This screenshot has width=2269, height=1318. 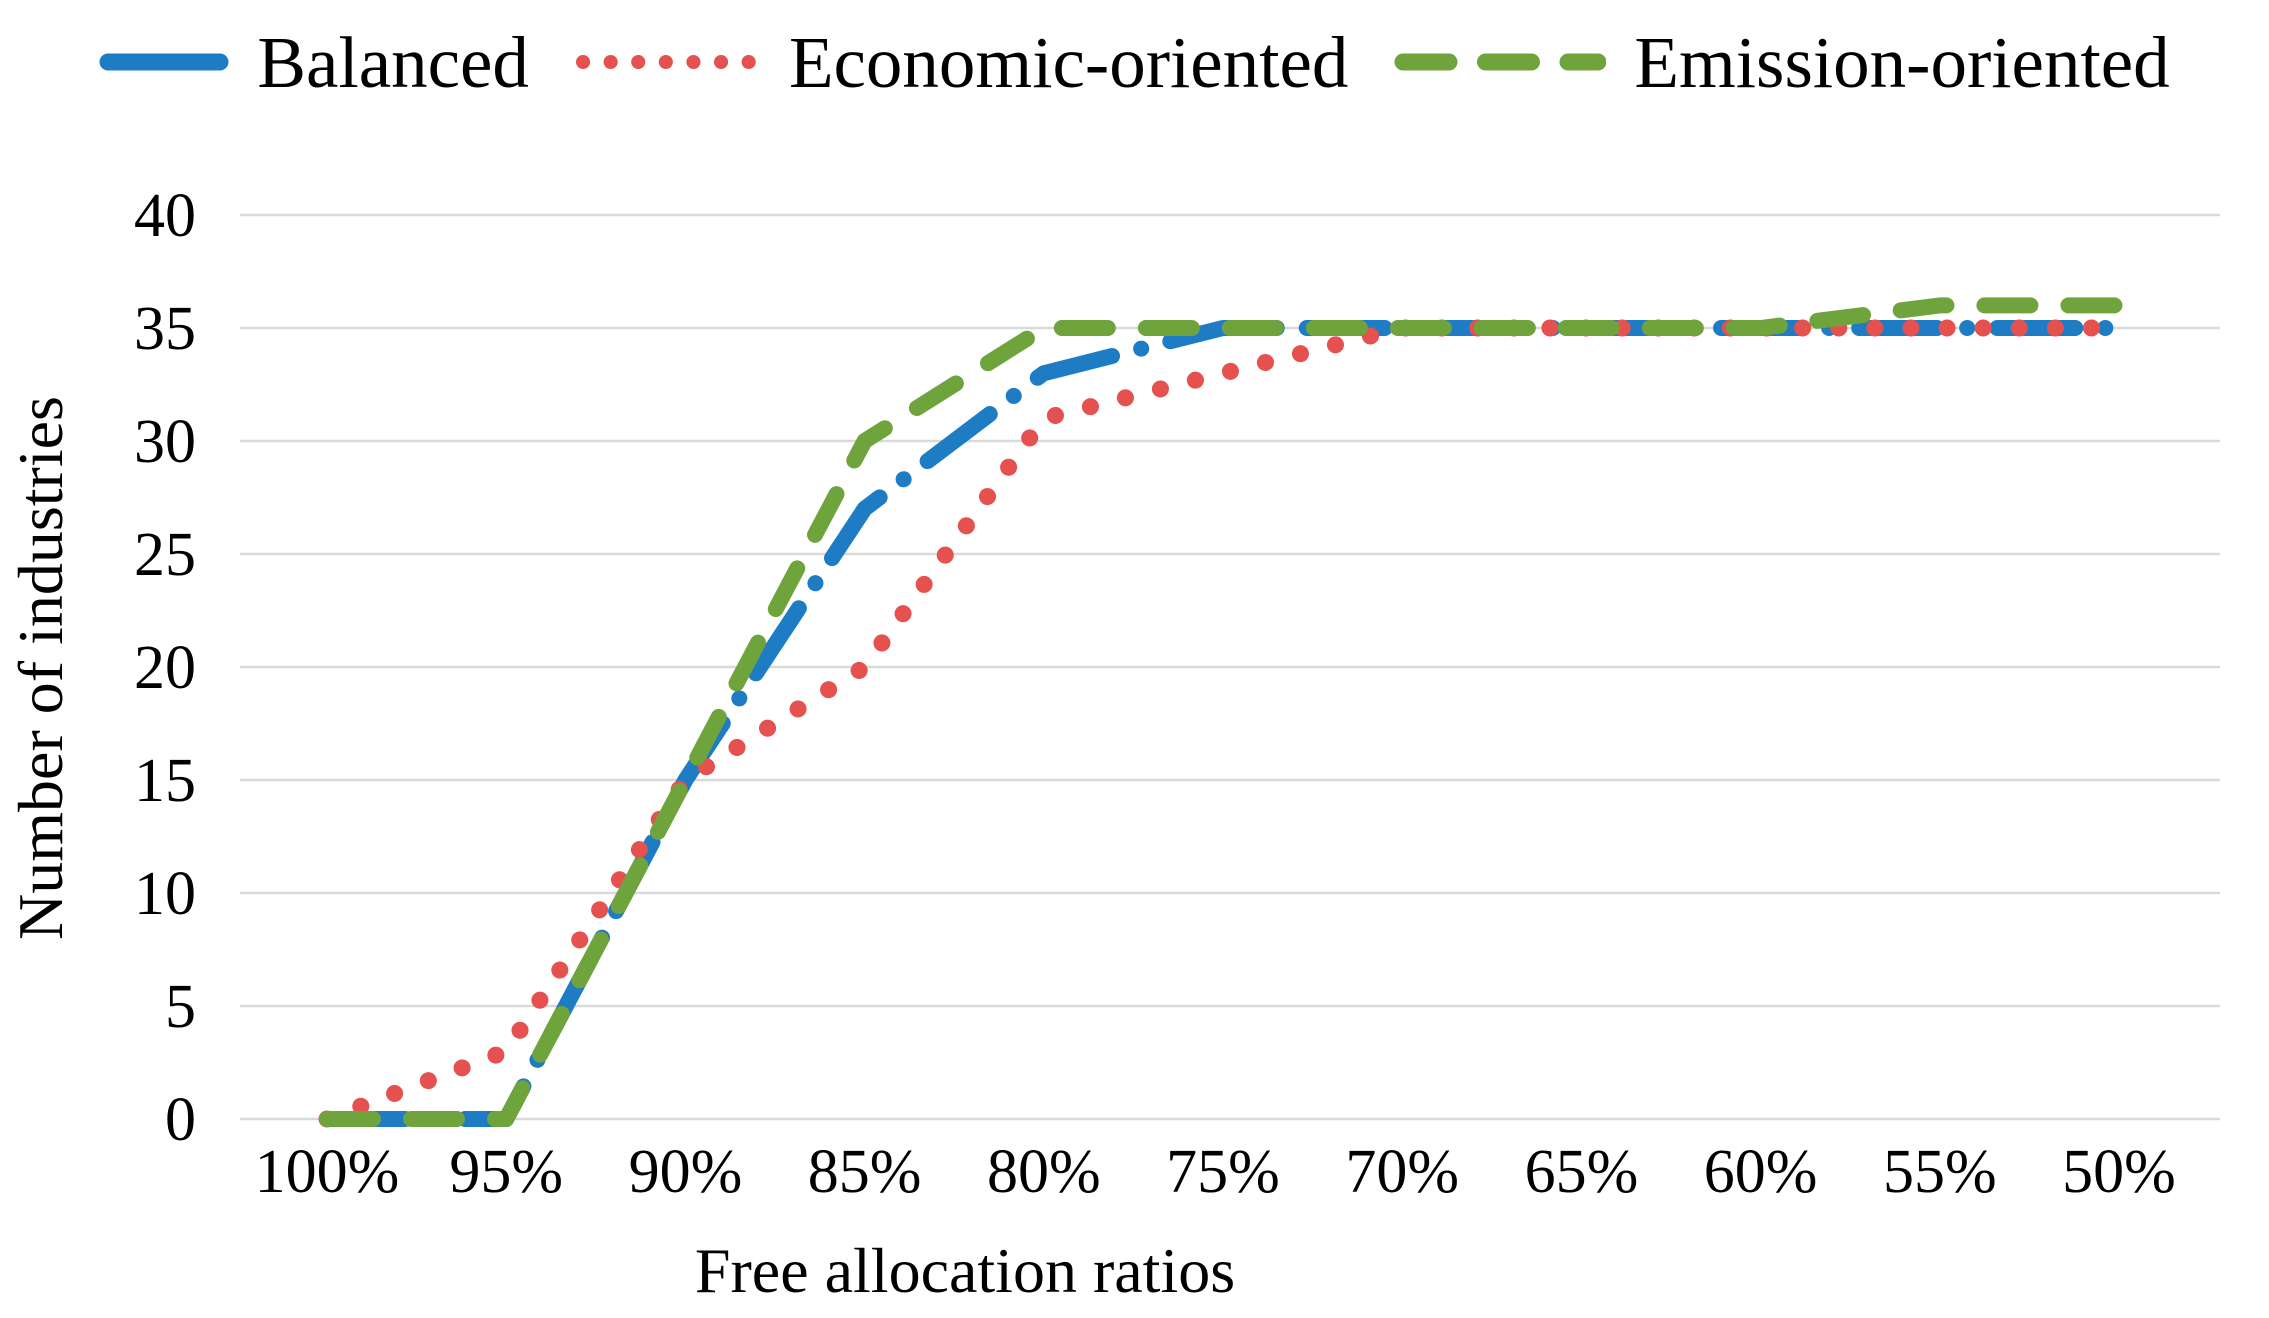 What do you see at coordinates (1044, 1172) in the screenshot?
I see `x-tick-label: 80%` at bounding box center [1044, 1172].